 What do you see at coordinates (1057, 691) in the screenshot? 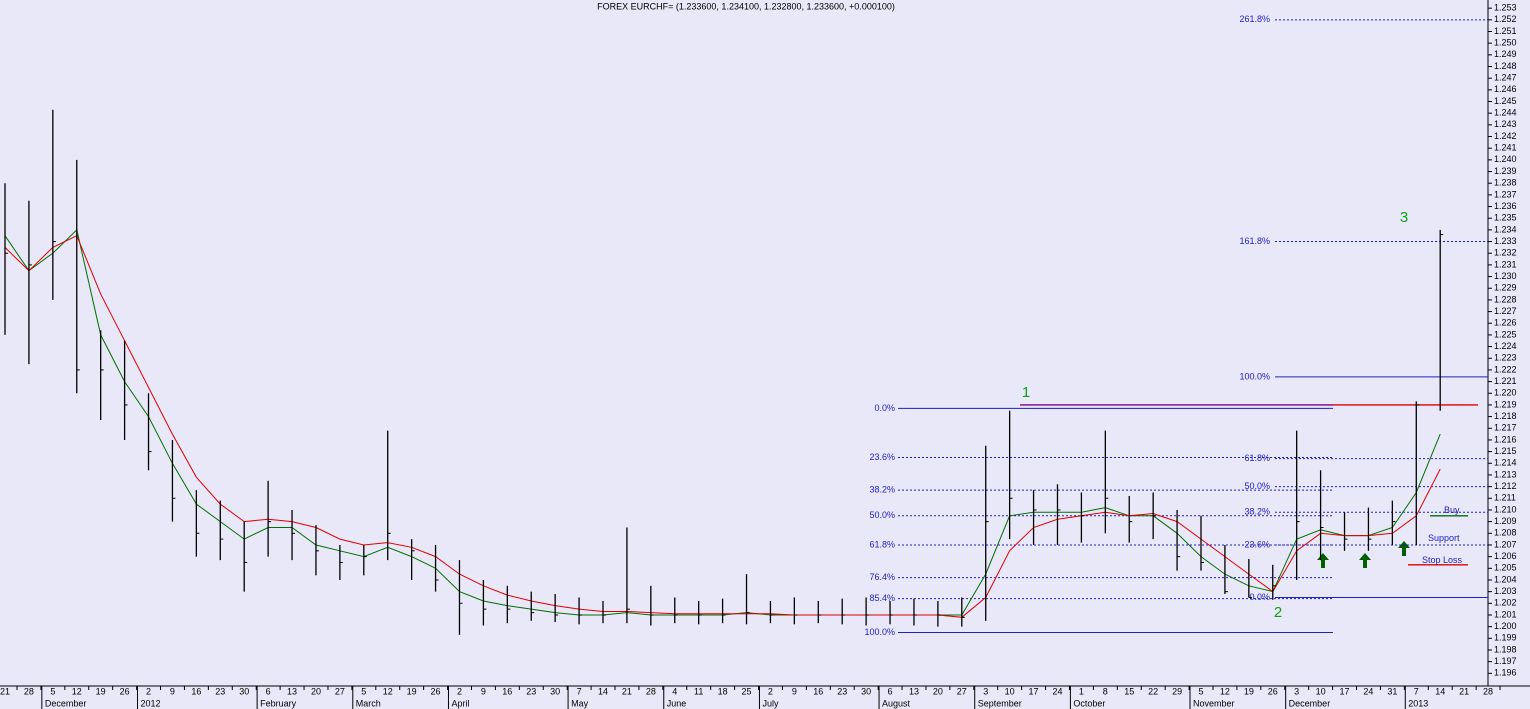
I see `x-tick-label: 24` at bounding box center [1057, 691].